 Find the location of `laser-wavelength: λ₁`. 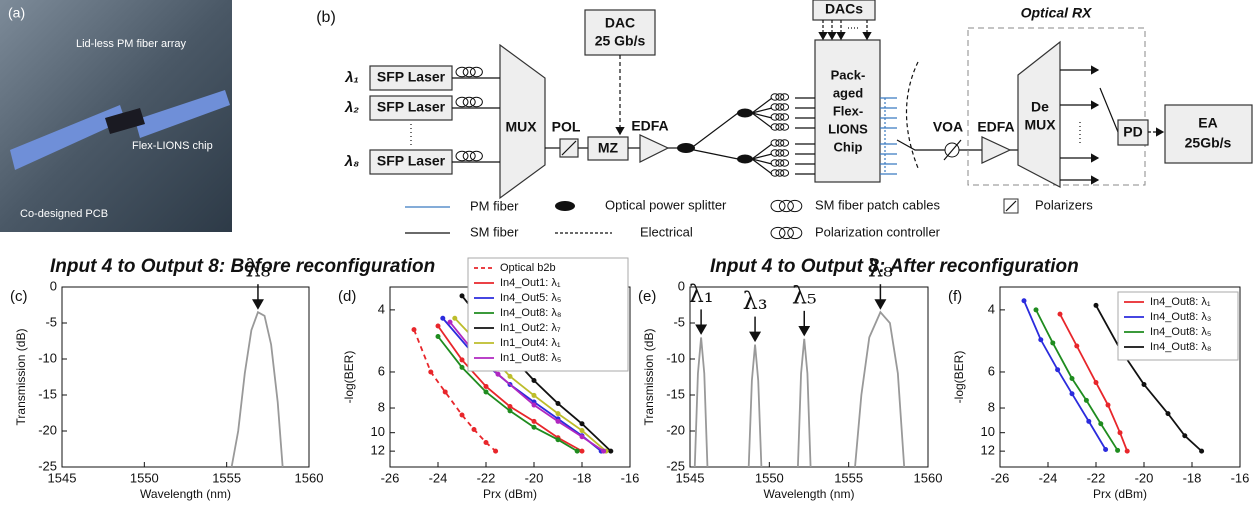

laser-wavelength: λ₁ is located at coordinates (351, 77).